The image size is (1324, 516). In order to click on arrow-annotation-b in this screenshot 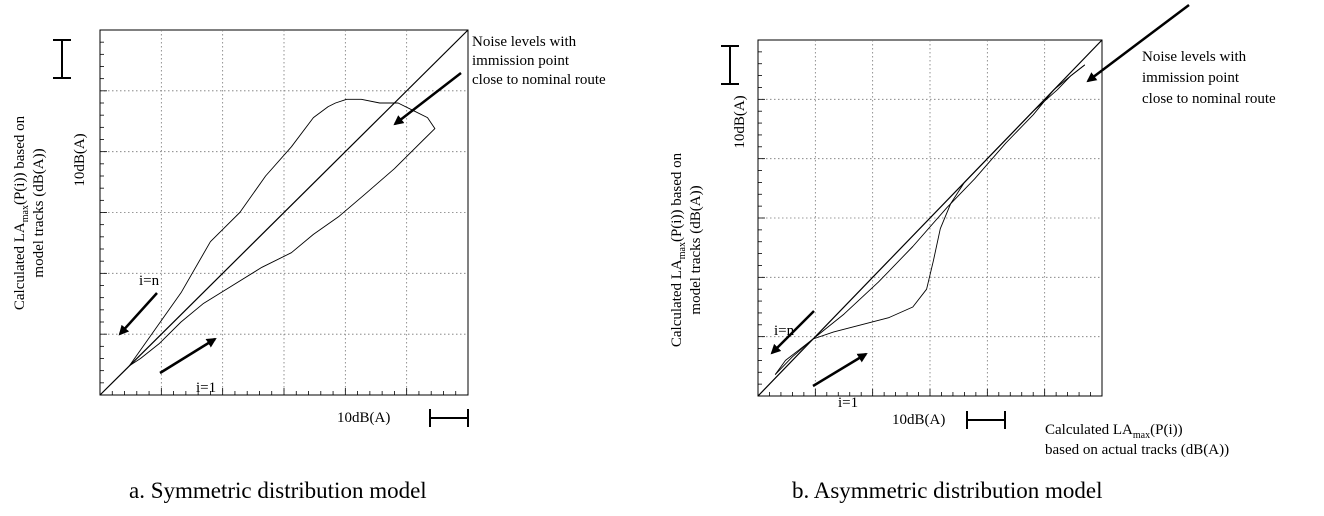, I will do `click(1138, 43)`.